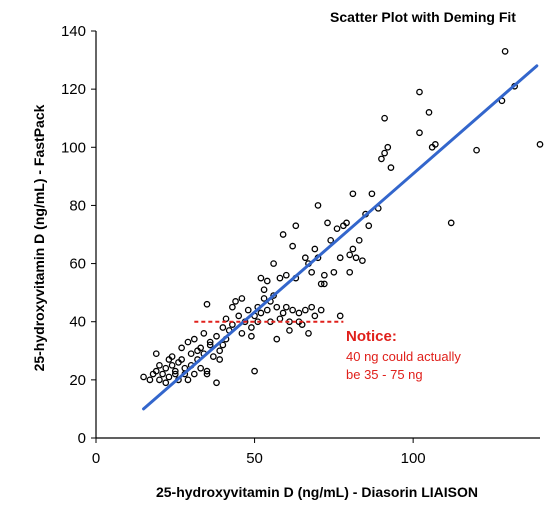 Image resolution: width=559 pixels, height=513 pixels. What do you see at coordinates (77, 205) in the screenshot?
I see `y-tick-label: 80` at bounding box center [77, 205].